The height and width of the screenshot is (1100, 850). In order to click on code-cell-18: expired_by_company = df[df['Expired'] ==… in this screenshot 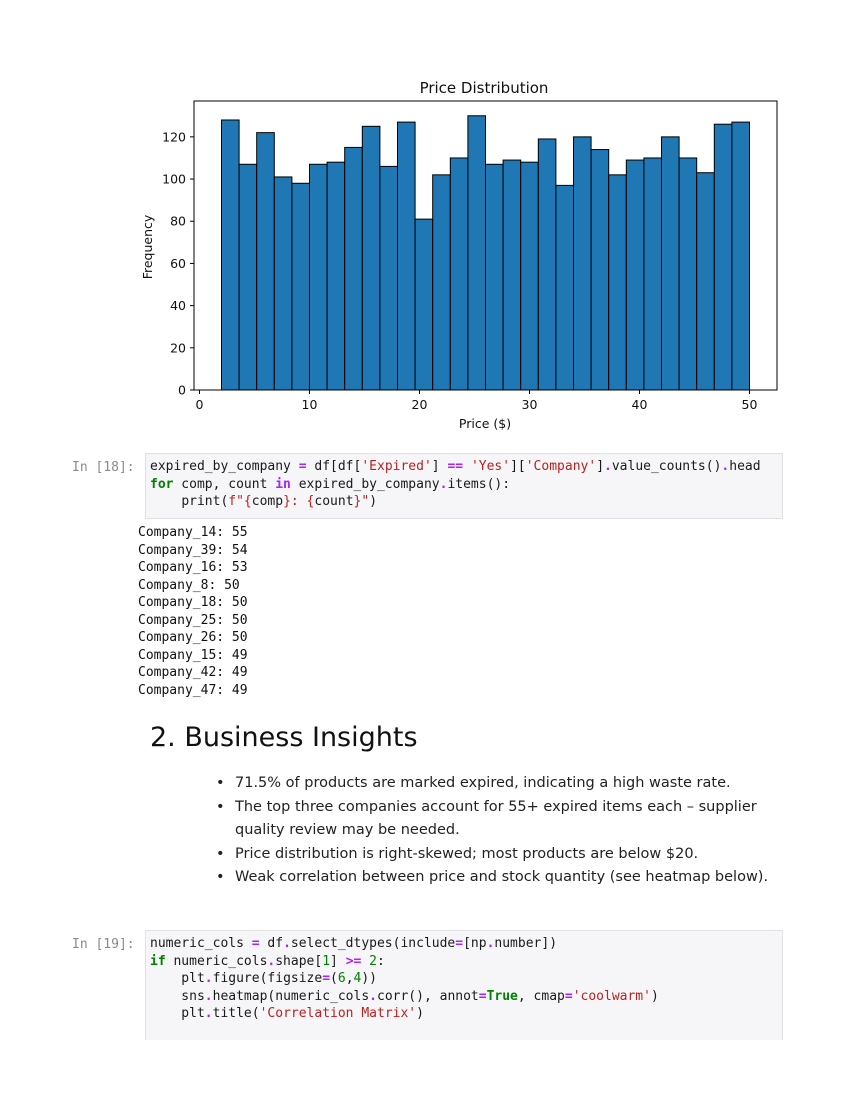, I will do `click(464, 486)`.